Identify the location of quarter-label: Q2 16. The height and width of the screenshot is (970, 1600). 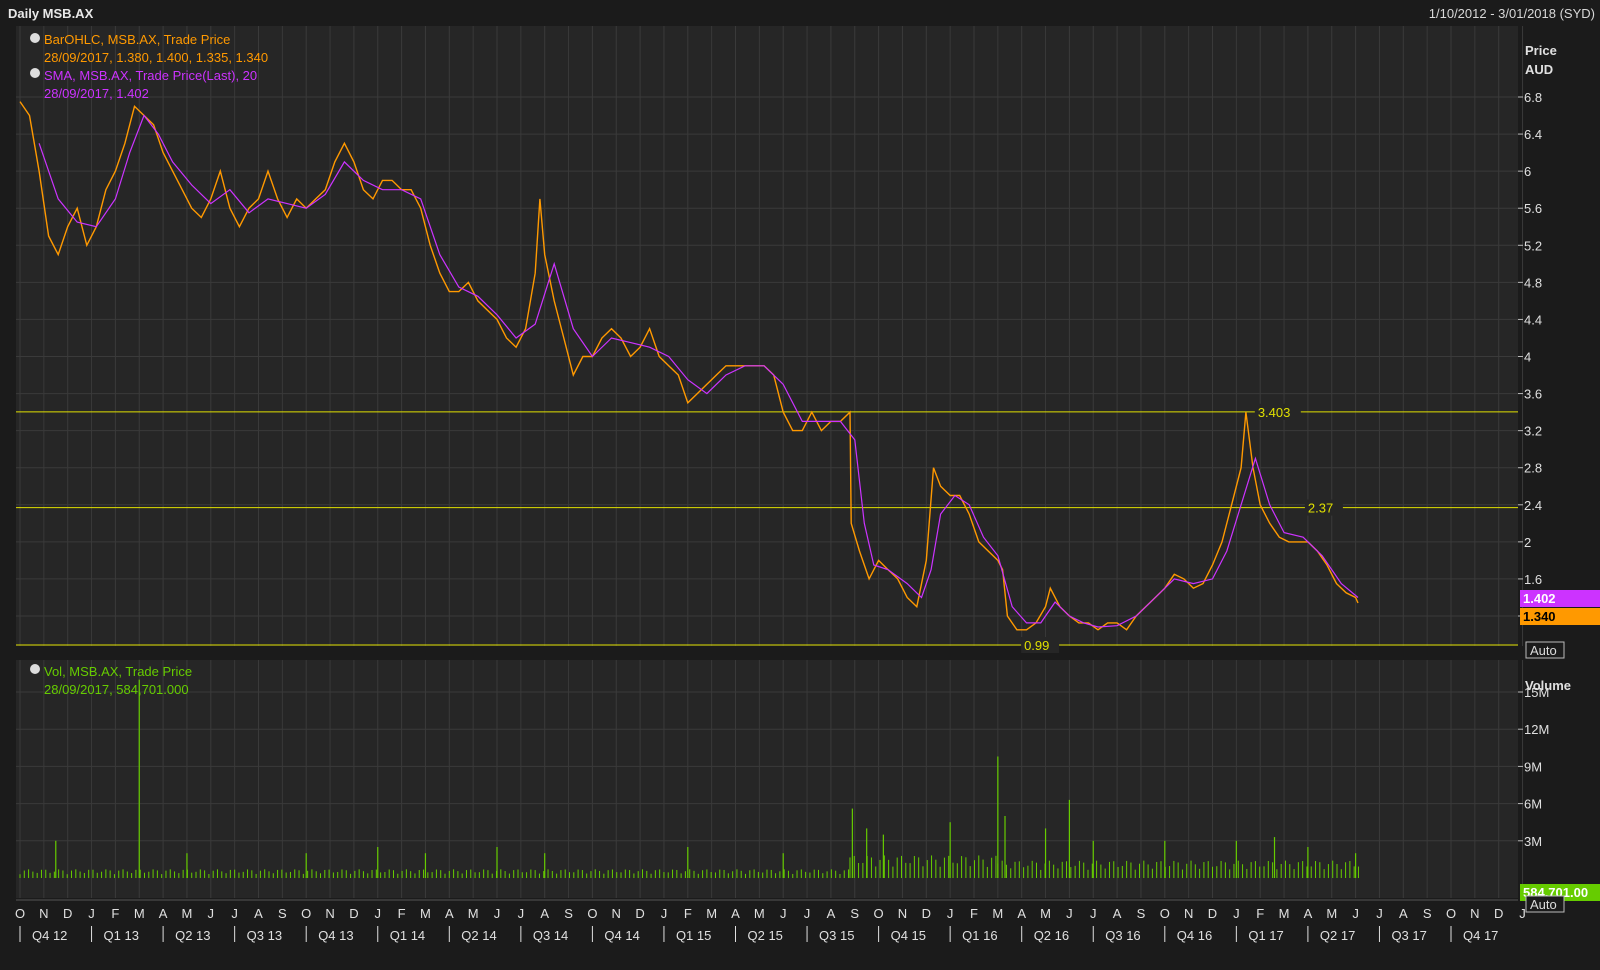
(1051, 935).